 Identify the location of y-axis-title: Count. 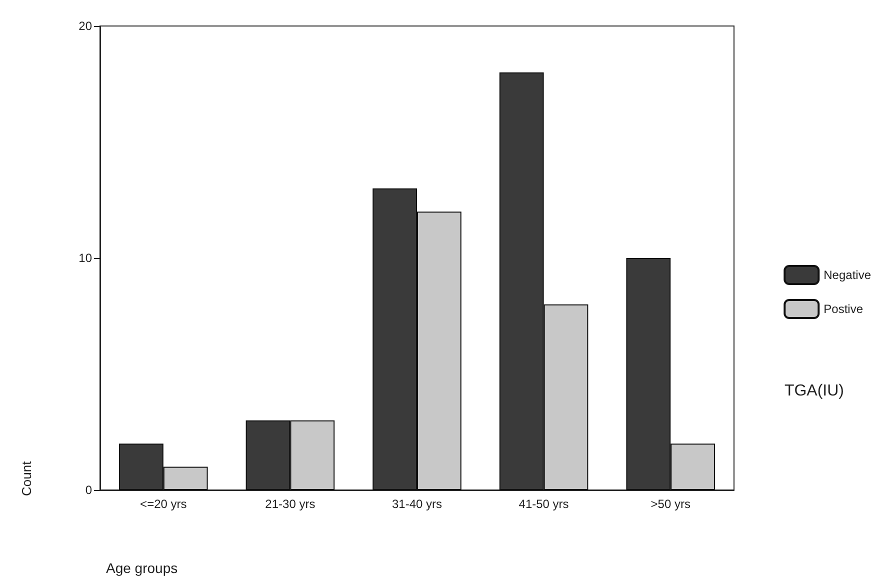
(26, 478).